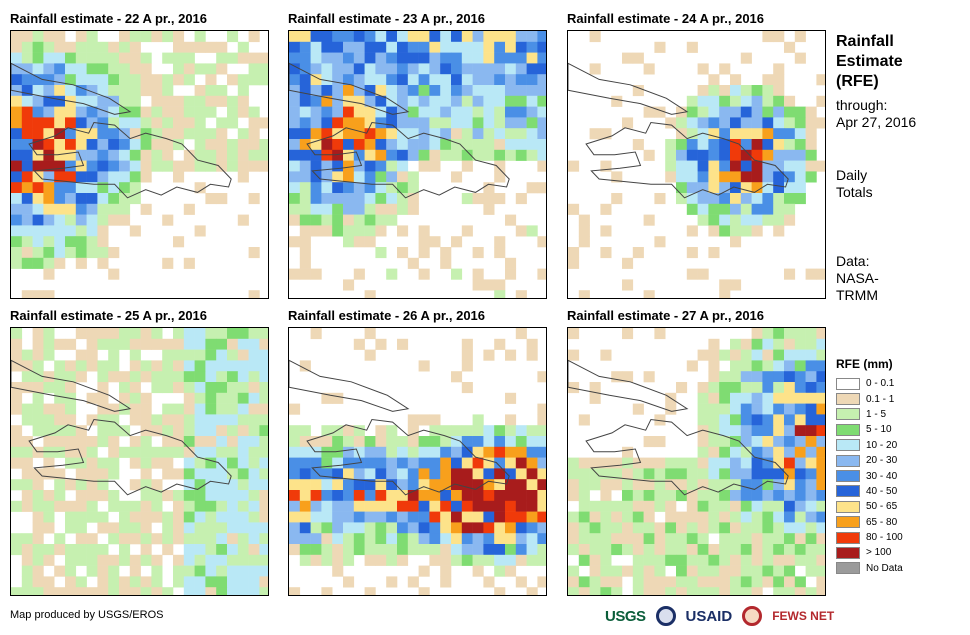 The width and height of the screenshot is (970, 635). Describe the element at coordinates (848, 460) in the screenshot. I see `legend-swatch` at that location.